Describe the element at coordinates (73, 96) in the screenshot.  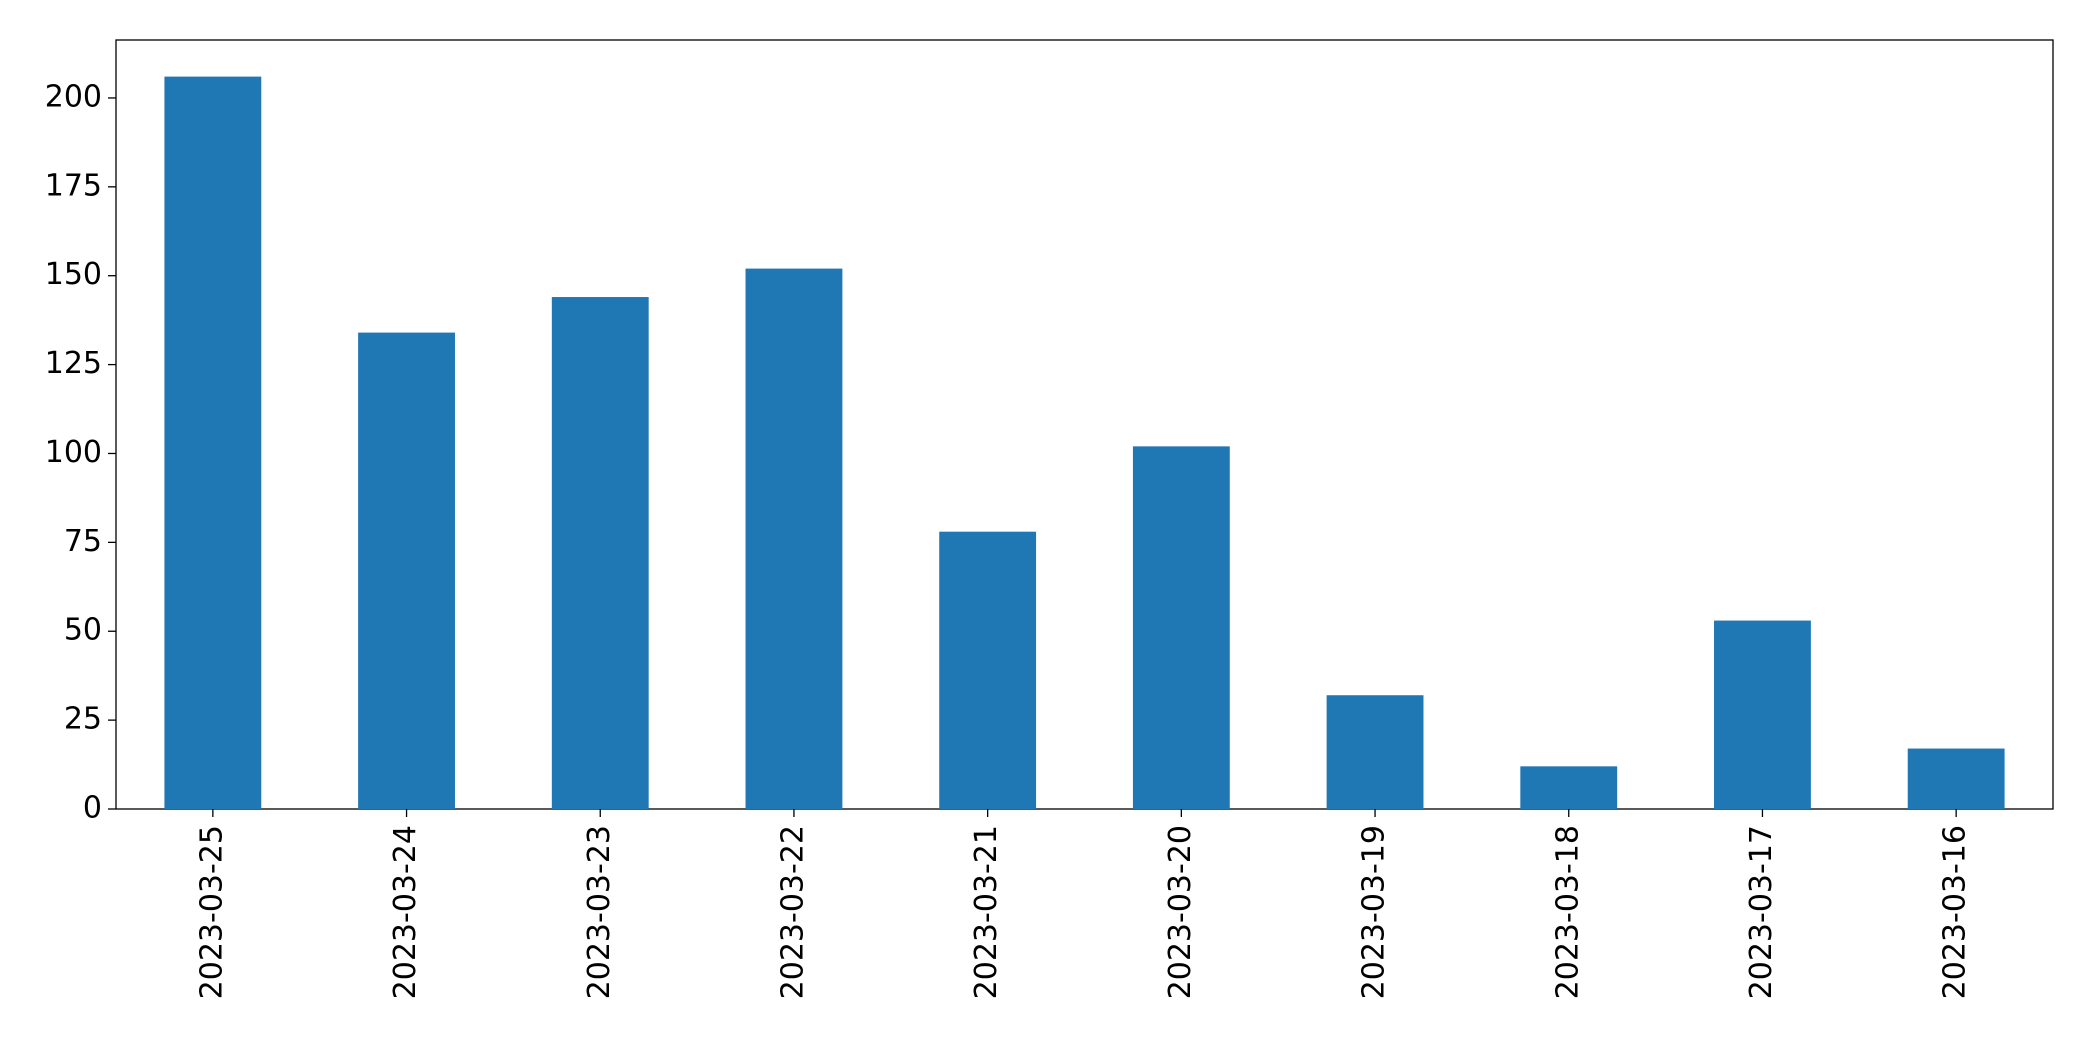
I see `y-tick-label: 200` at that location.